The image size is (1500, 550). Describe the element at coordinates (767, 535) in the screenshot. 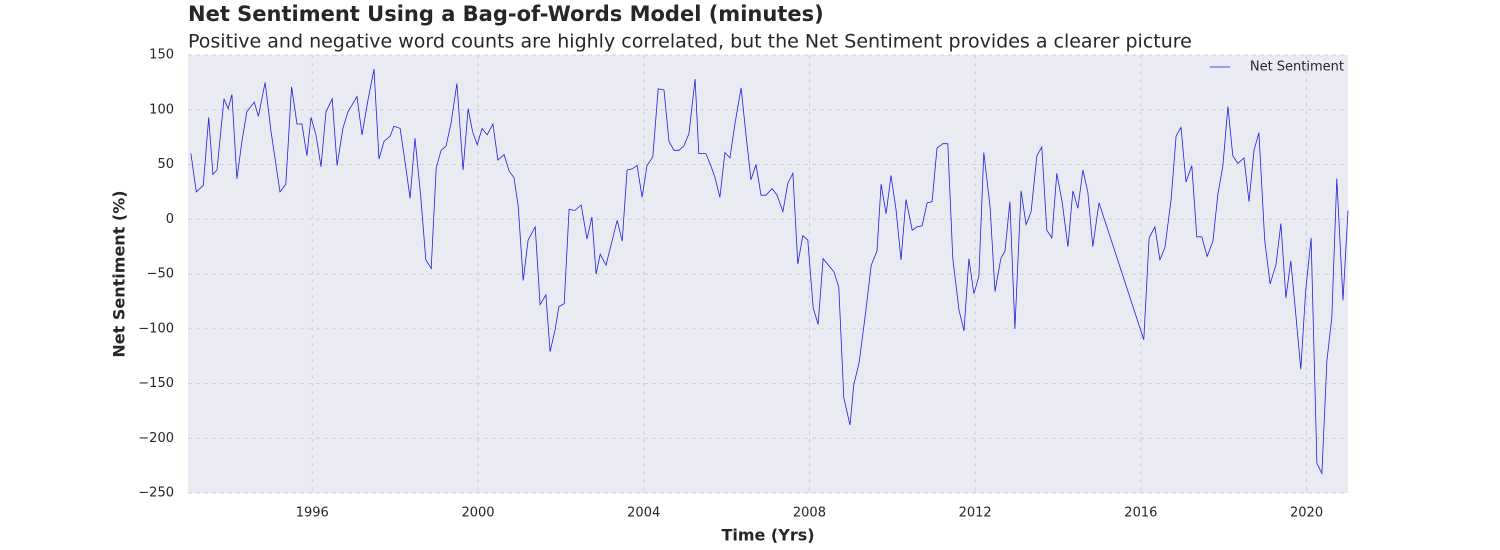

I see `x-axis-label: Time (Yrs)` at that location.